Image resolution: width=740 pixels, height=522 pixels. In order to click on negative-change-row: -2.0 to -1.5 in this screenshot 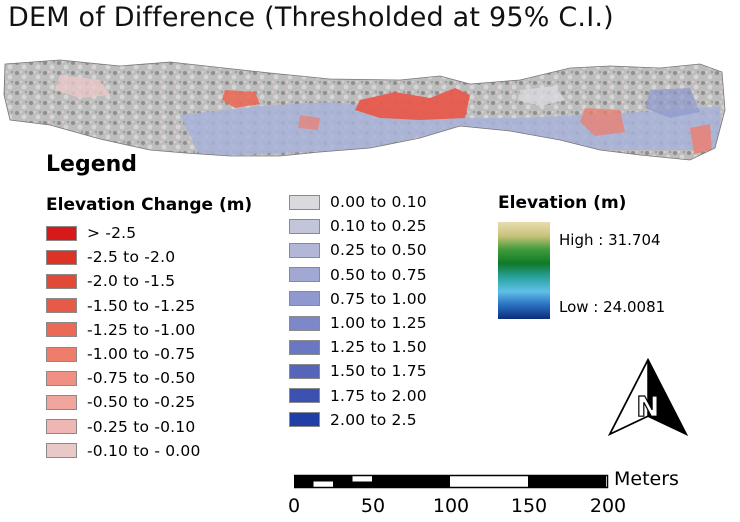, I will do `click(110, 281)`.